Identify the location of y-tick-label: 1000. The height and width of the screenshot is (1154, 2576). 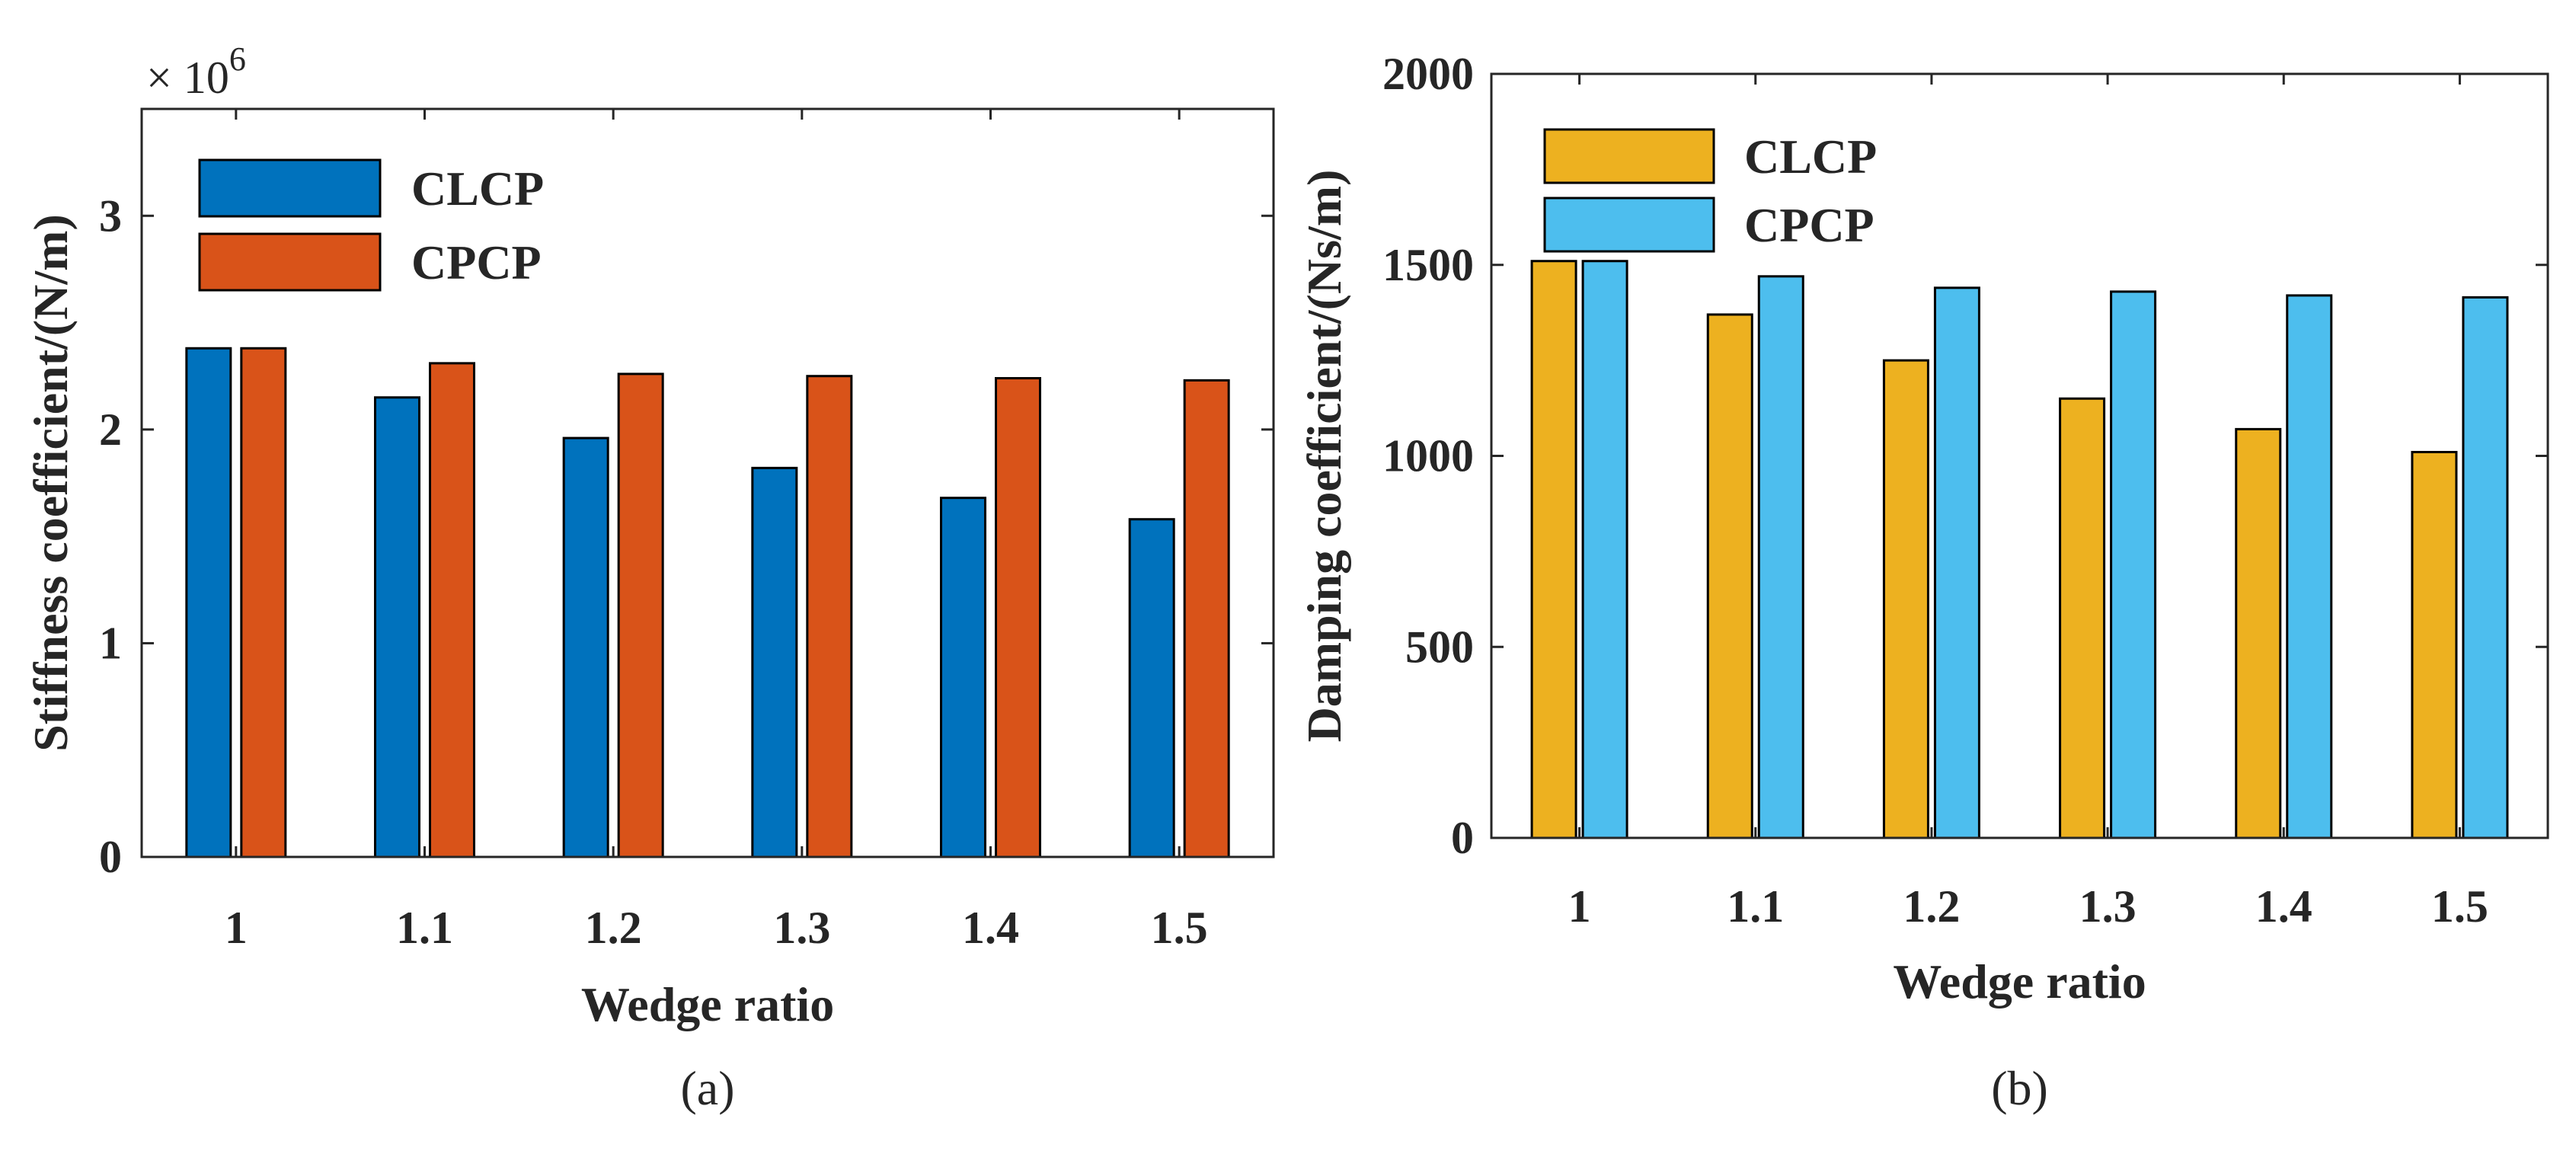
(1428, 456).